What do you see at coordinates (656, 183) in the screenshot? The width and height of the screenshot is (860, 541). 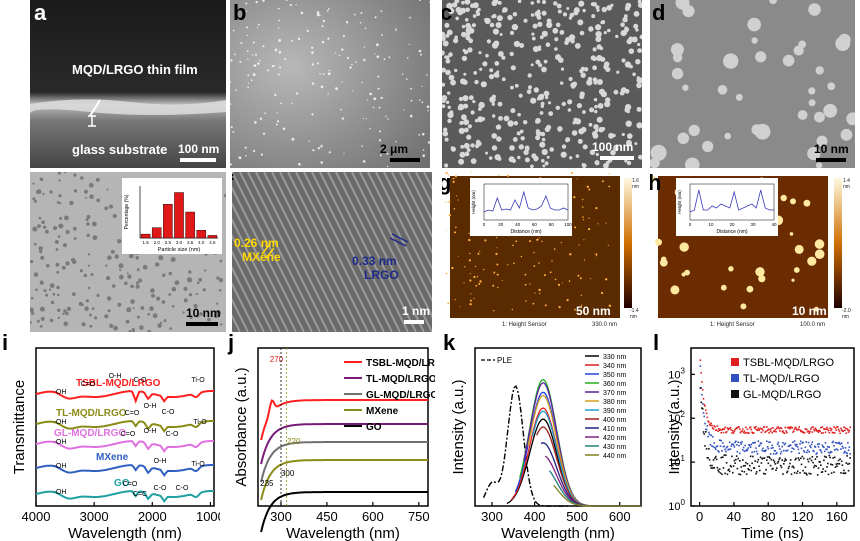 I see `panel-label-h: h` at bounding box center [656, 183].